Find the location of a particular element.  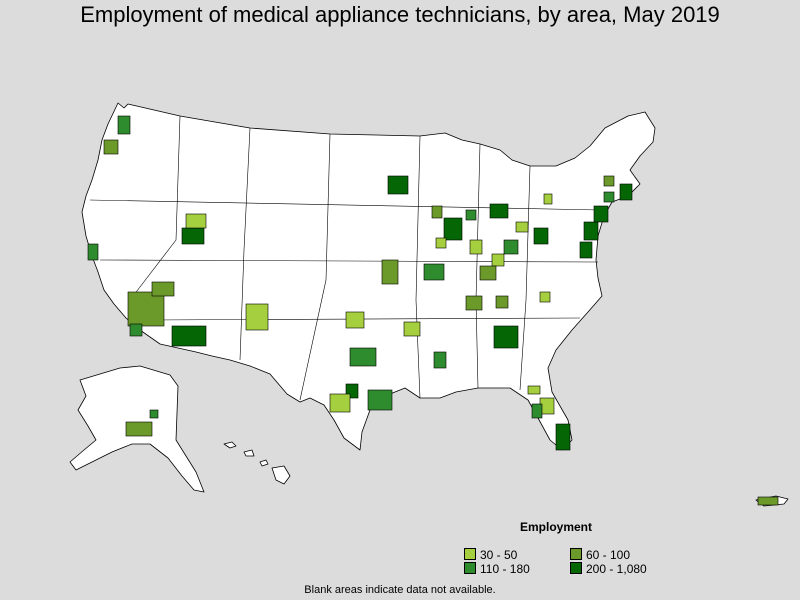

area-san-antonio is located at coordinates (340, 403).